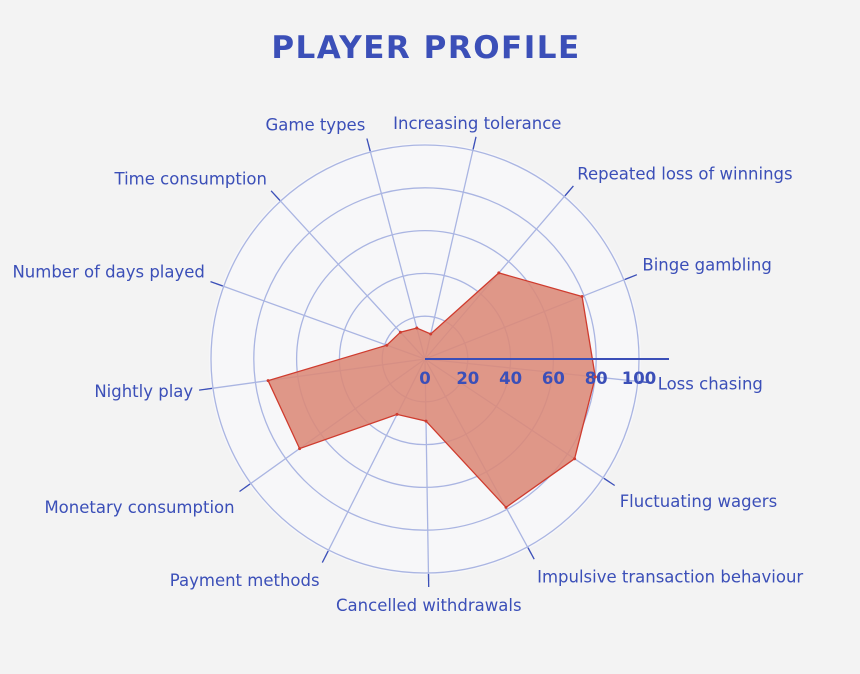  What do you see at coordinates (639, 378) in the screenshot?
I see `tick-label: 100` at bounding box center [639, 378].